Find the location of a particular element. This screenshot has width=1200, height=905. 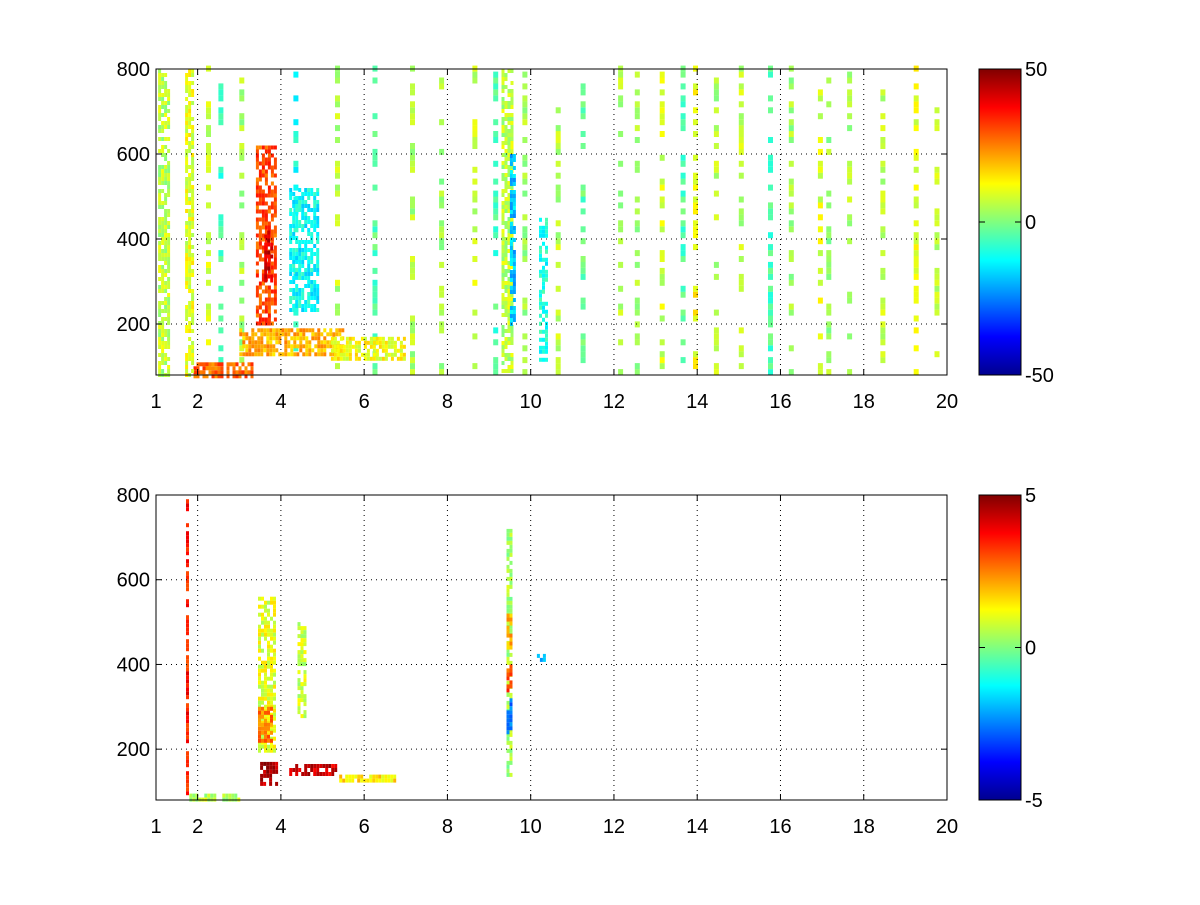

x-tick-label: 4 is located at coordinates (280, 827).